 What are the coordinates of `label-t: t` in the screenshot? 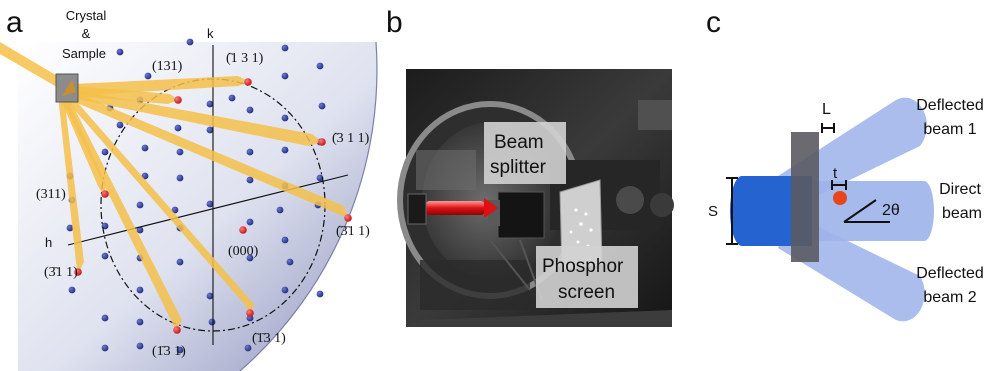 It's located at (835, 173).